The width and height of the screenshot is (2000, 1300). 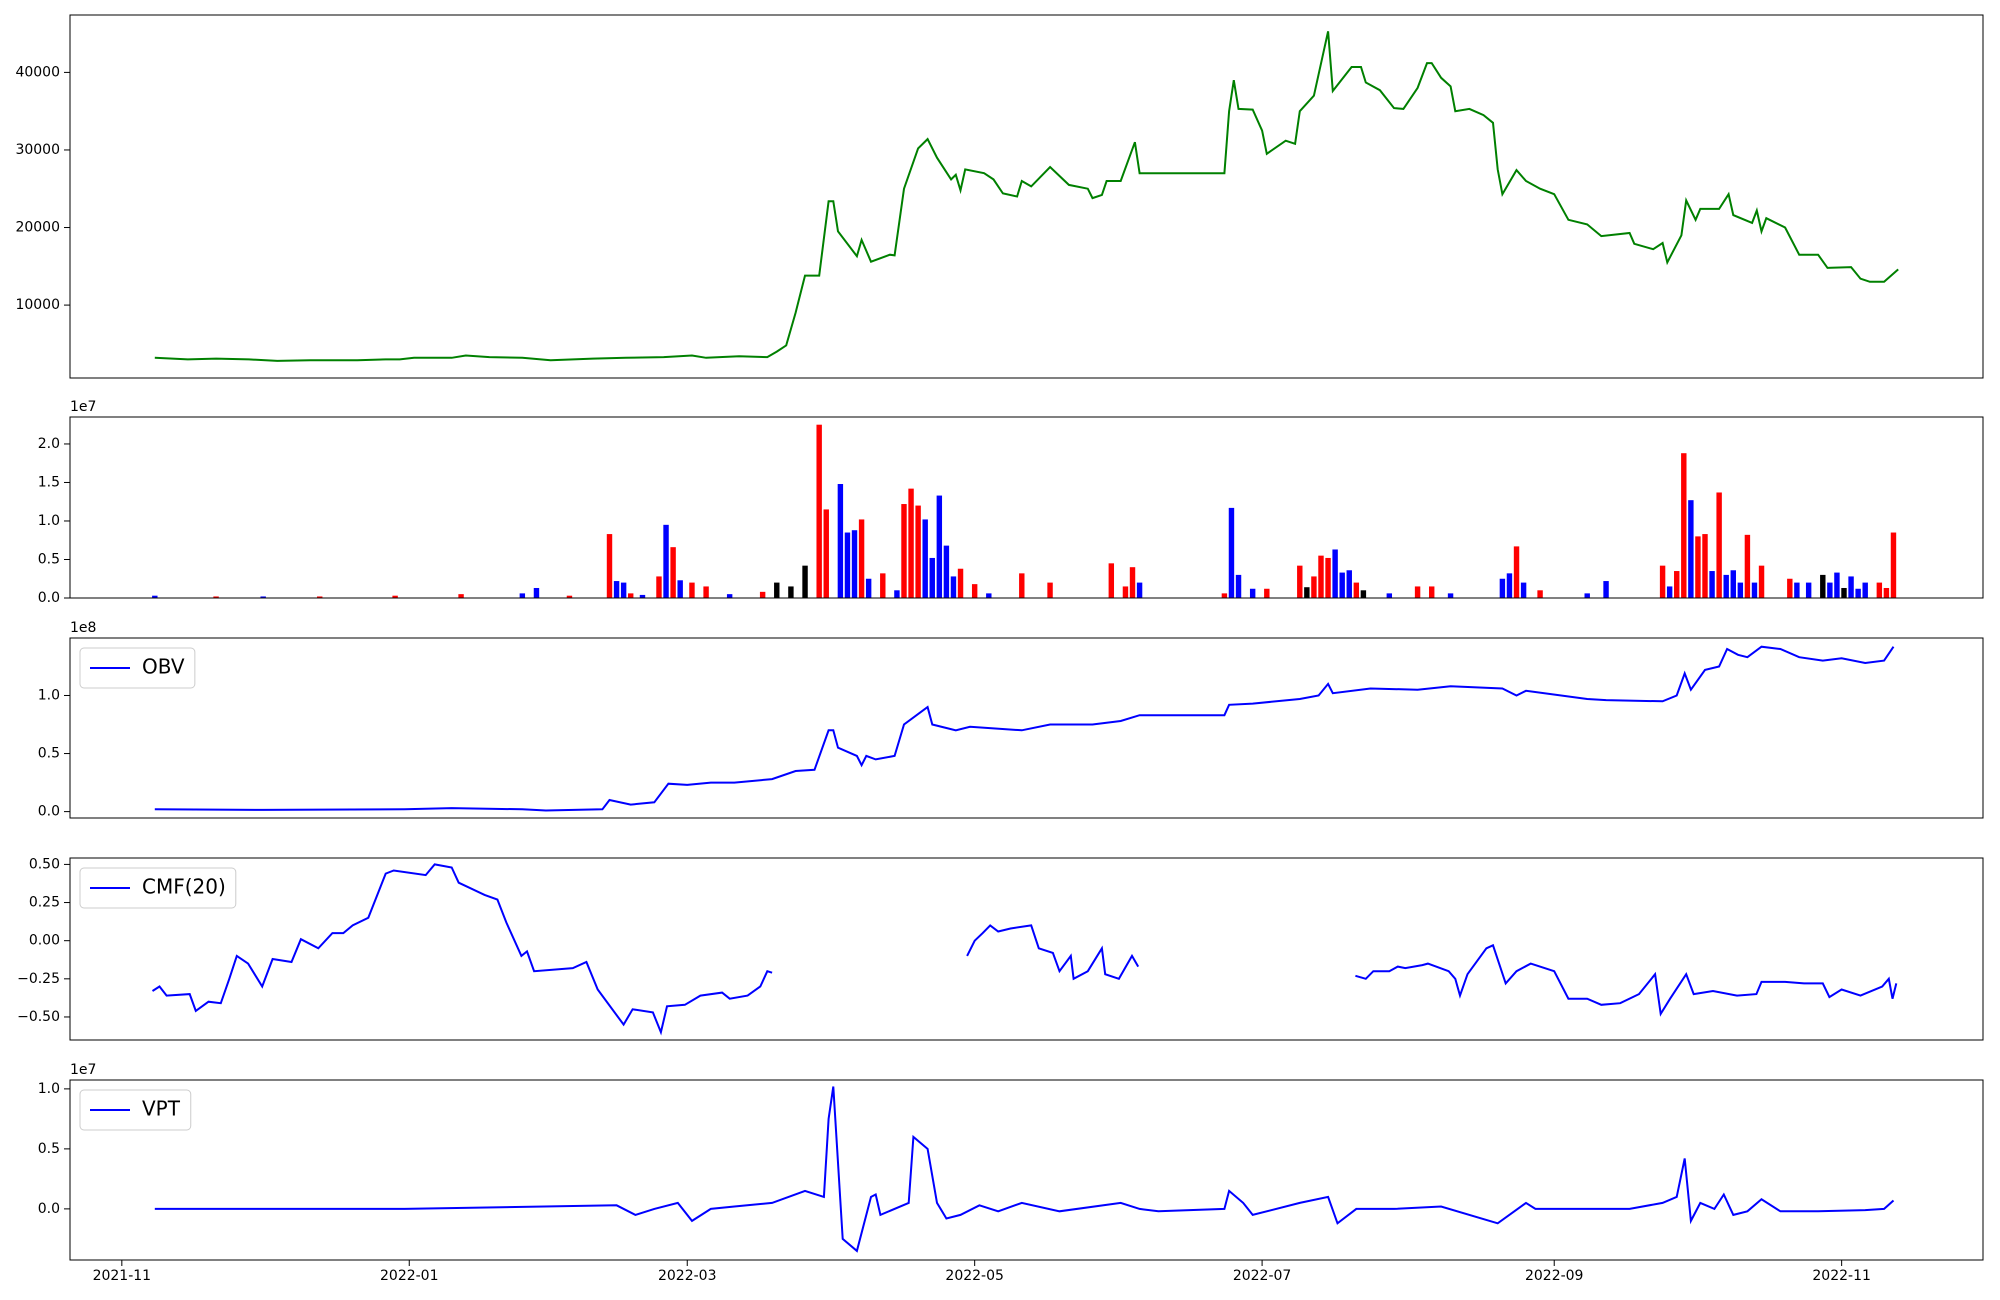 What do you see at coordinates (1026, 507) in the screenshot?
I see `axes-frame` at bounding box center [1026, 507].